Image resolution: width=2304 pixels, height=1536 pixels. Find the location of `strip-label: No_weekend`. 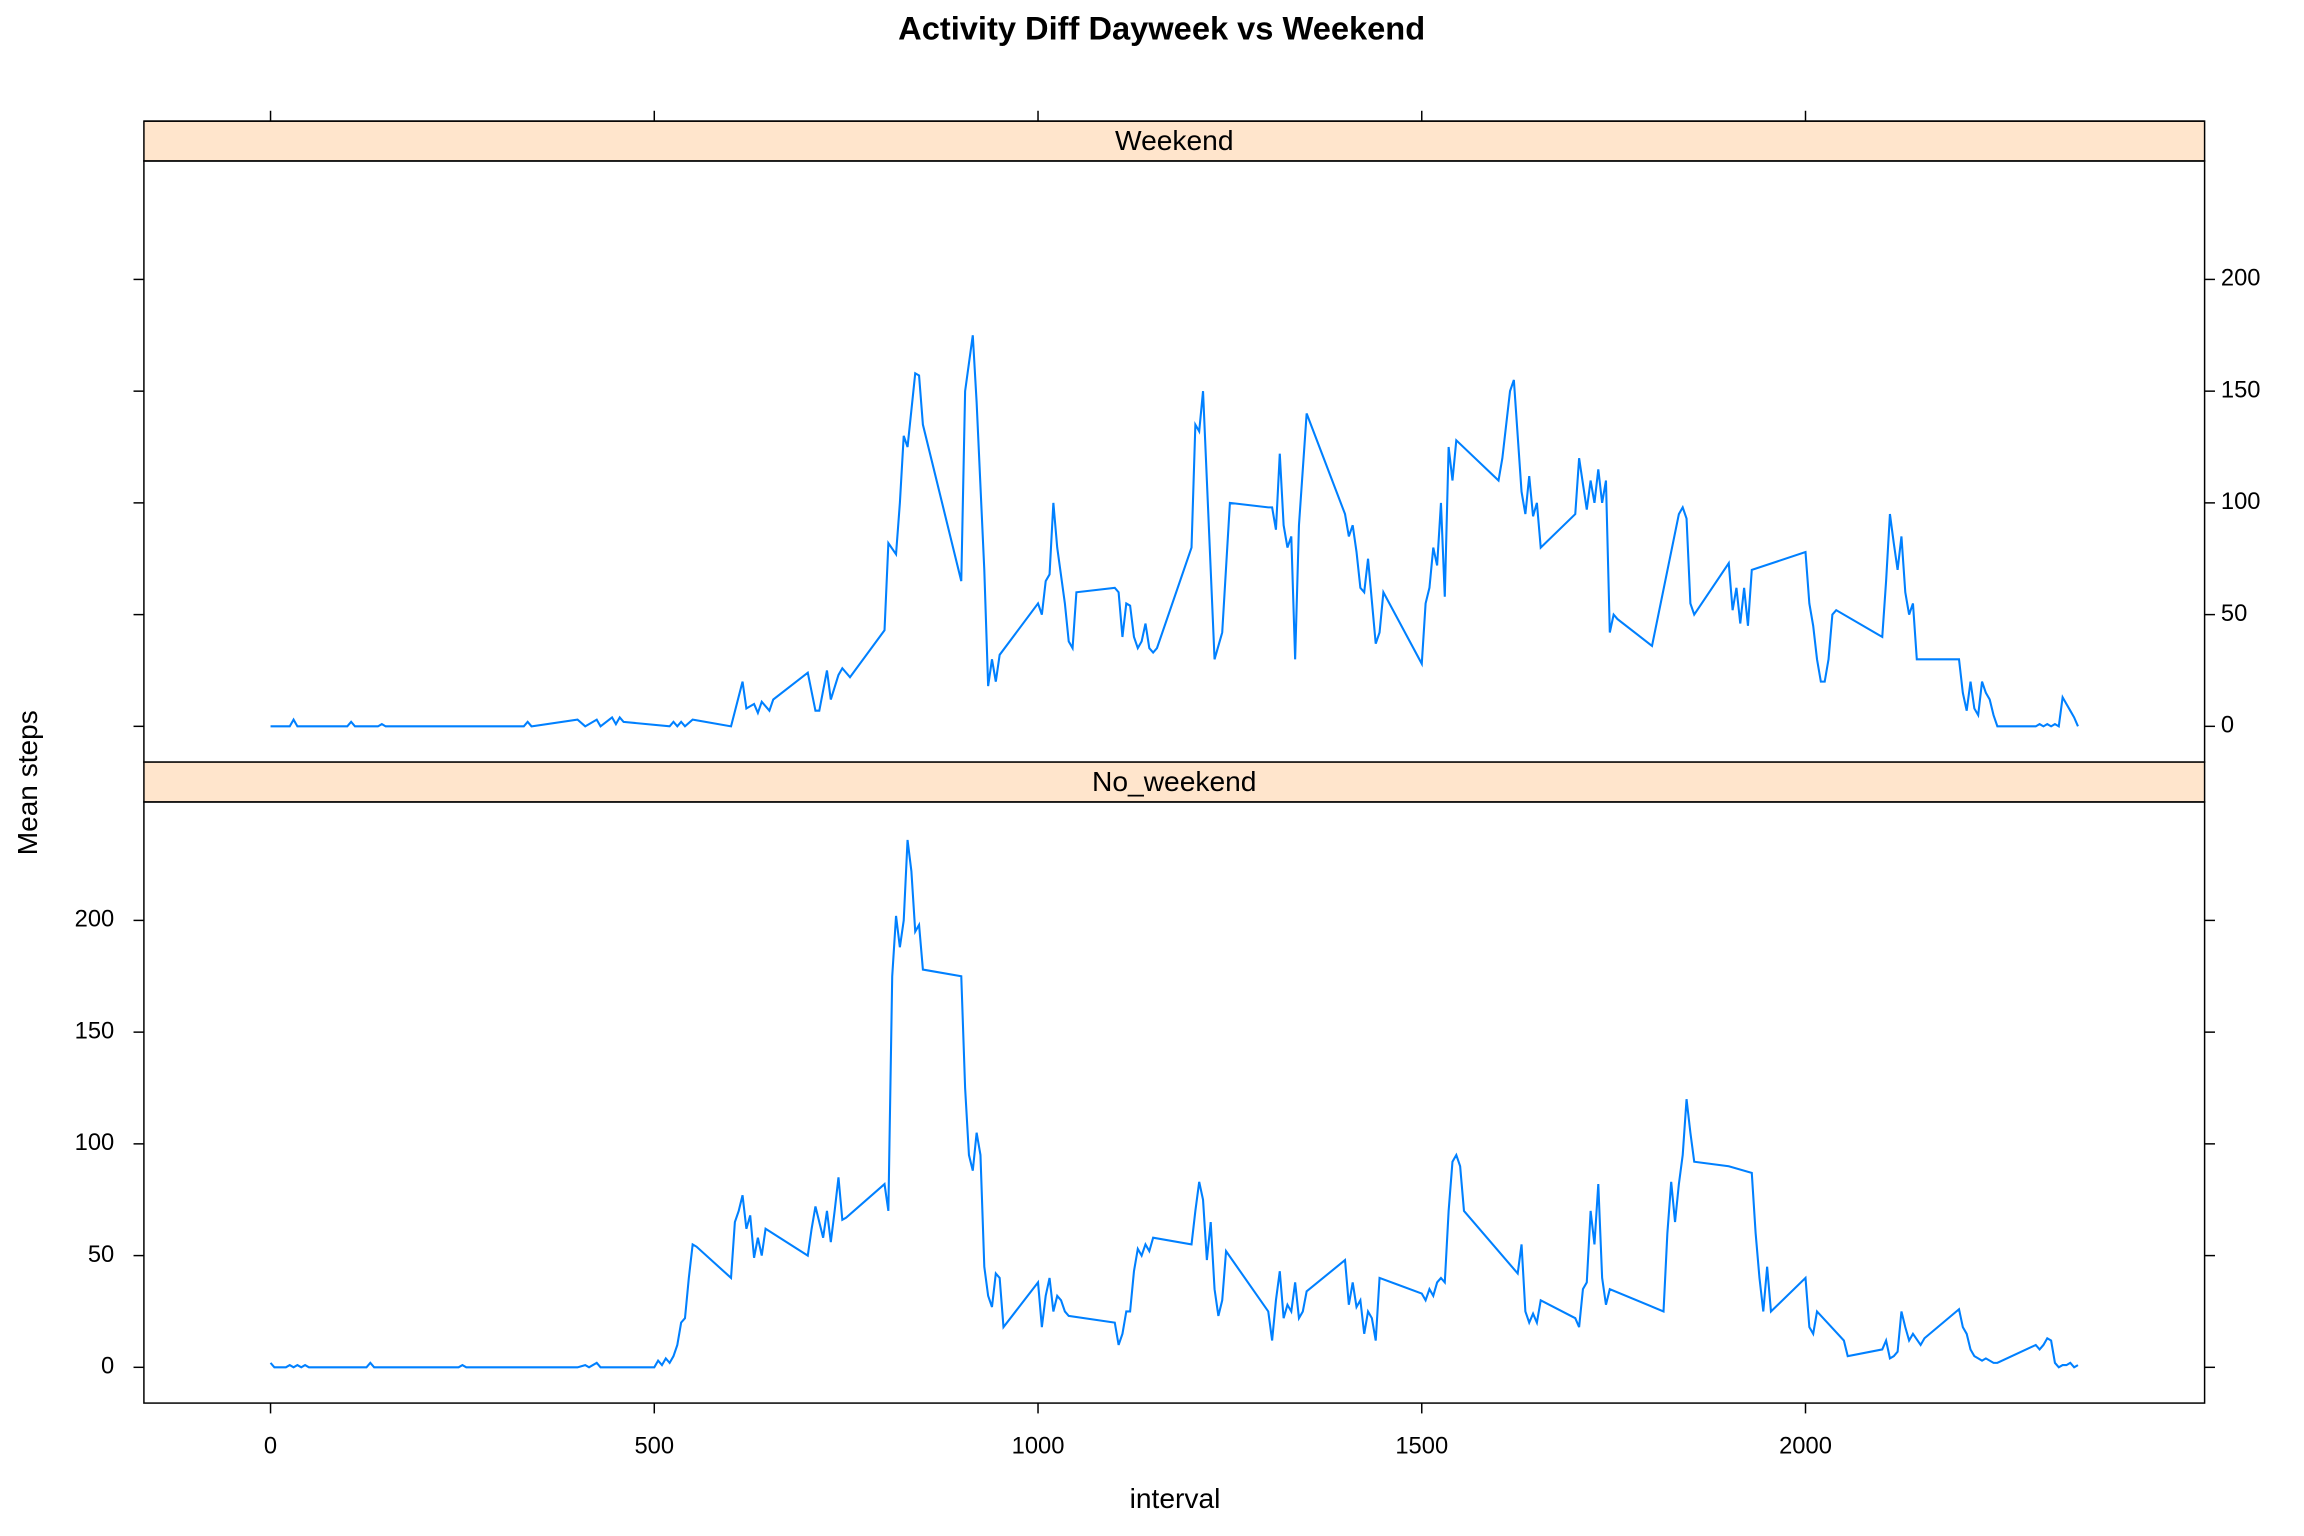

strip-label: No_weekend is located at coordinates (1174, 781).